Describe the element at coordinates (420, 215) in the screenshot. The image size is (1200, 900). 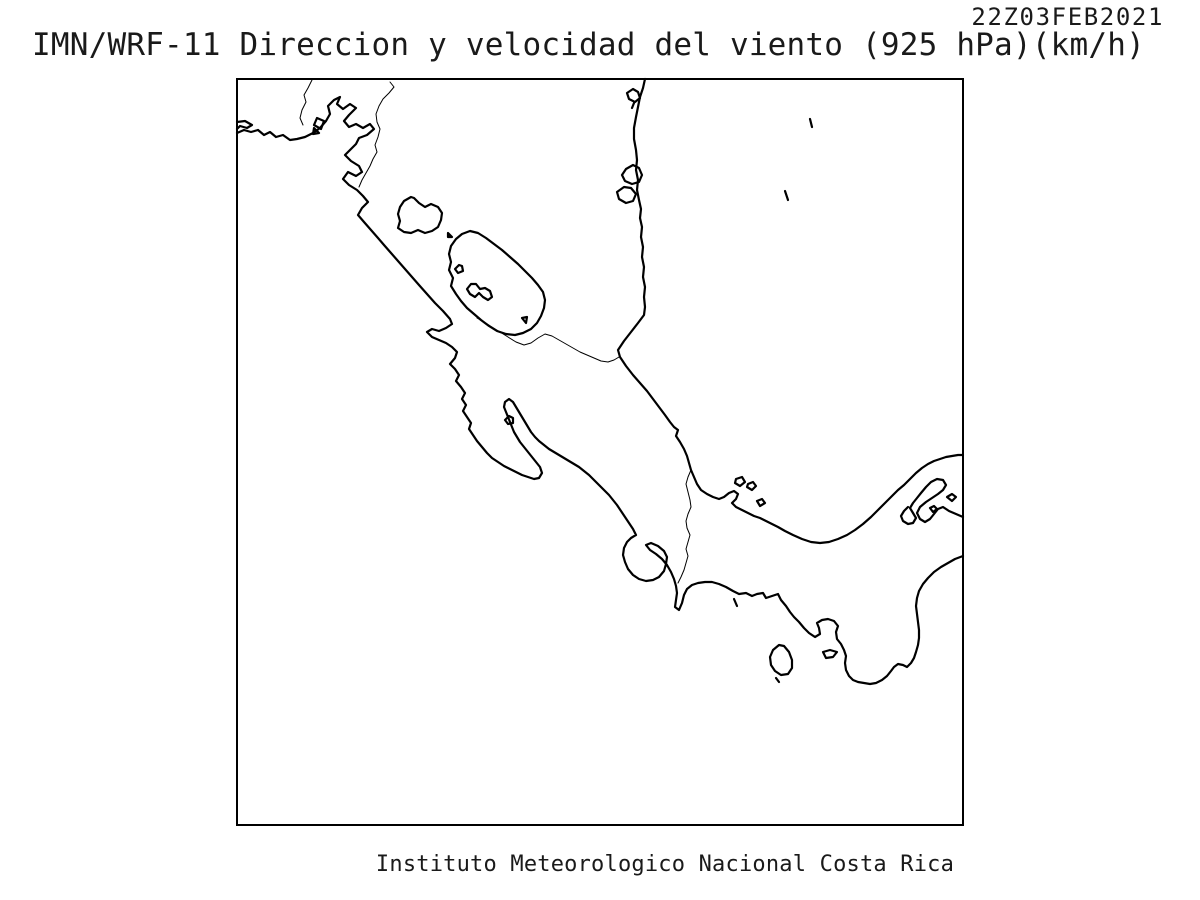
I see `lake-managua` at that location.